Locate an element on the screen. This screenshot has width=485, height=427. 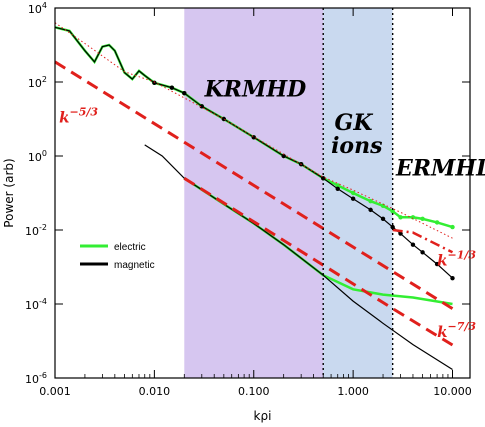
y-tick-label-0: 10⁻⁶ is located at coordinates (36, 378).